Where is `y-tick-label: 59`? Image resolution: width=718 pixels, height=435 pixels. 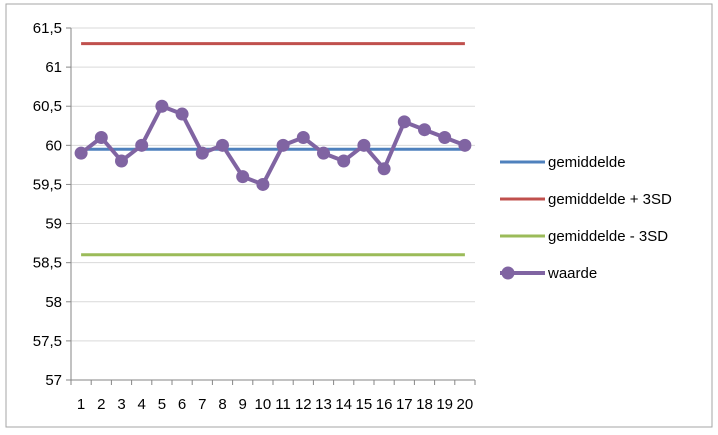
y-tick-label: 59 is located at coordinates (53, 224).